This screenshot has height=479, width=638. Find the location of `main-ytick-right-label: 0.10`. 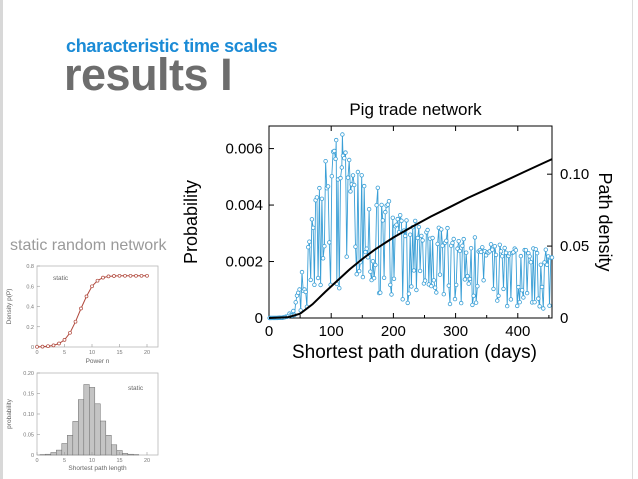

main-ytick-right-label: 0.10 is located at coordinates (574, 174).